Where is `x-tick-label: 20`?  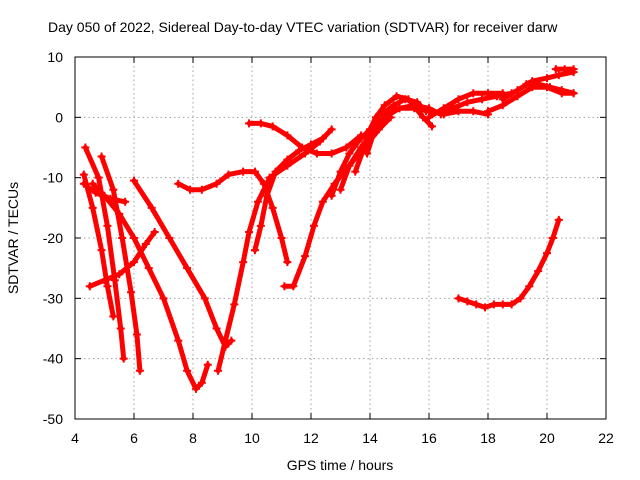 x-tick-label: 20 is located at coordinates (547, 438).